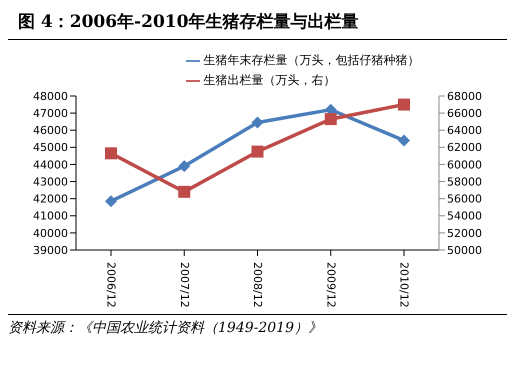 This screenshot has width=515, height=373. I want to click on y-tick-label: 48000, so click(50, 96).